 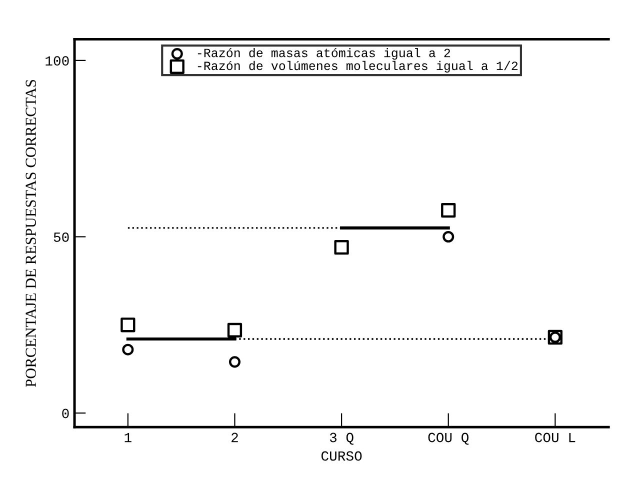 I want to click on y-tick-label: 50, so click(x=61, y=237).